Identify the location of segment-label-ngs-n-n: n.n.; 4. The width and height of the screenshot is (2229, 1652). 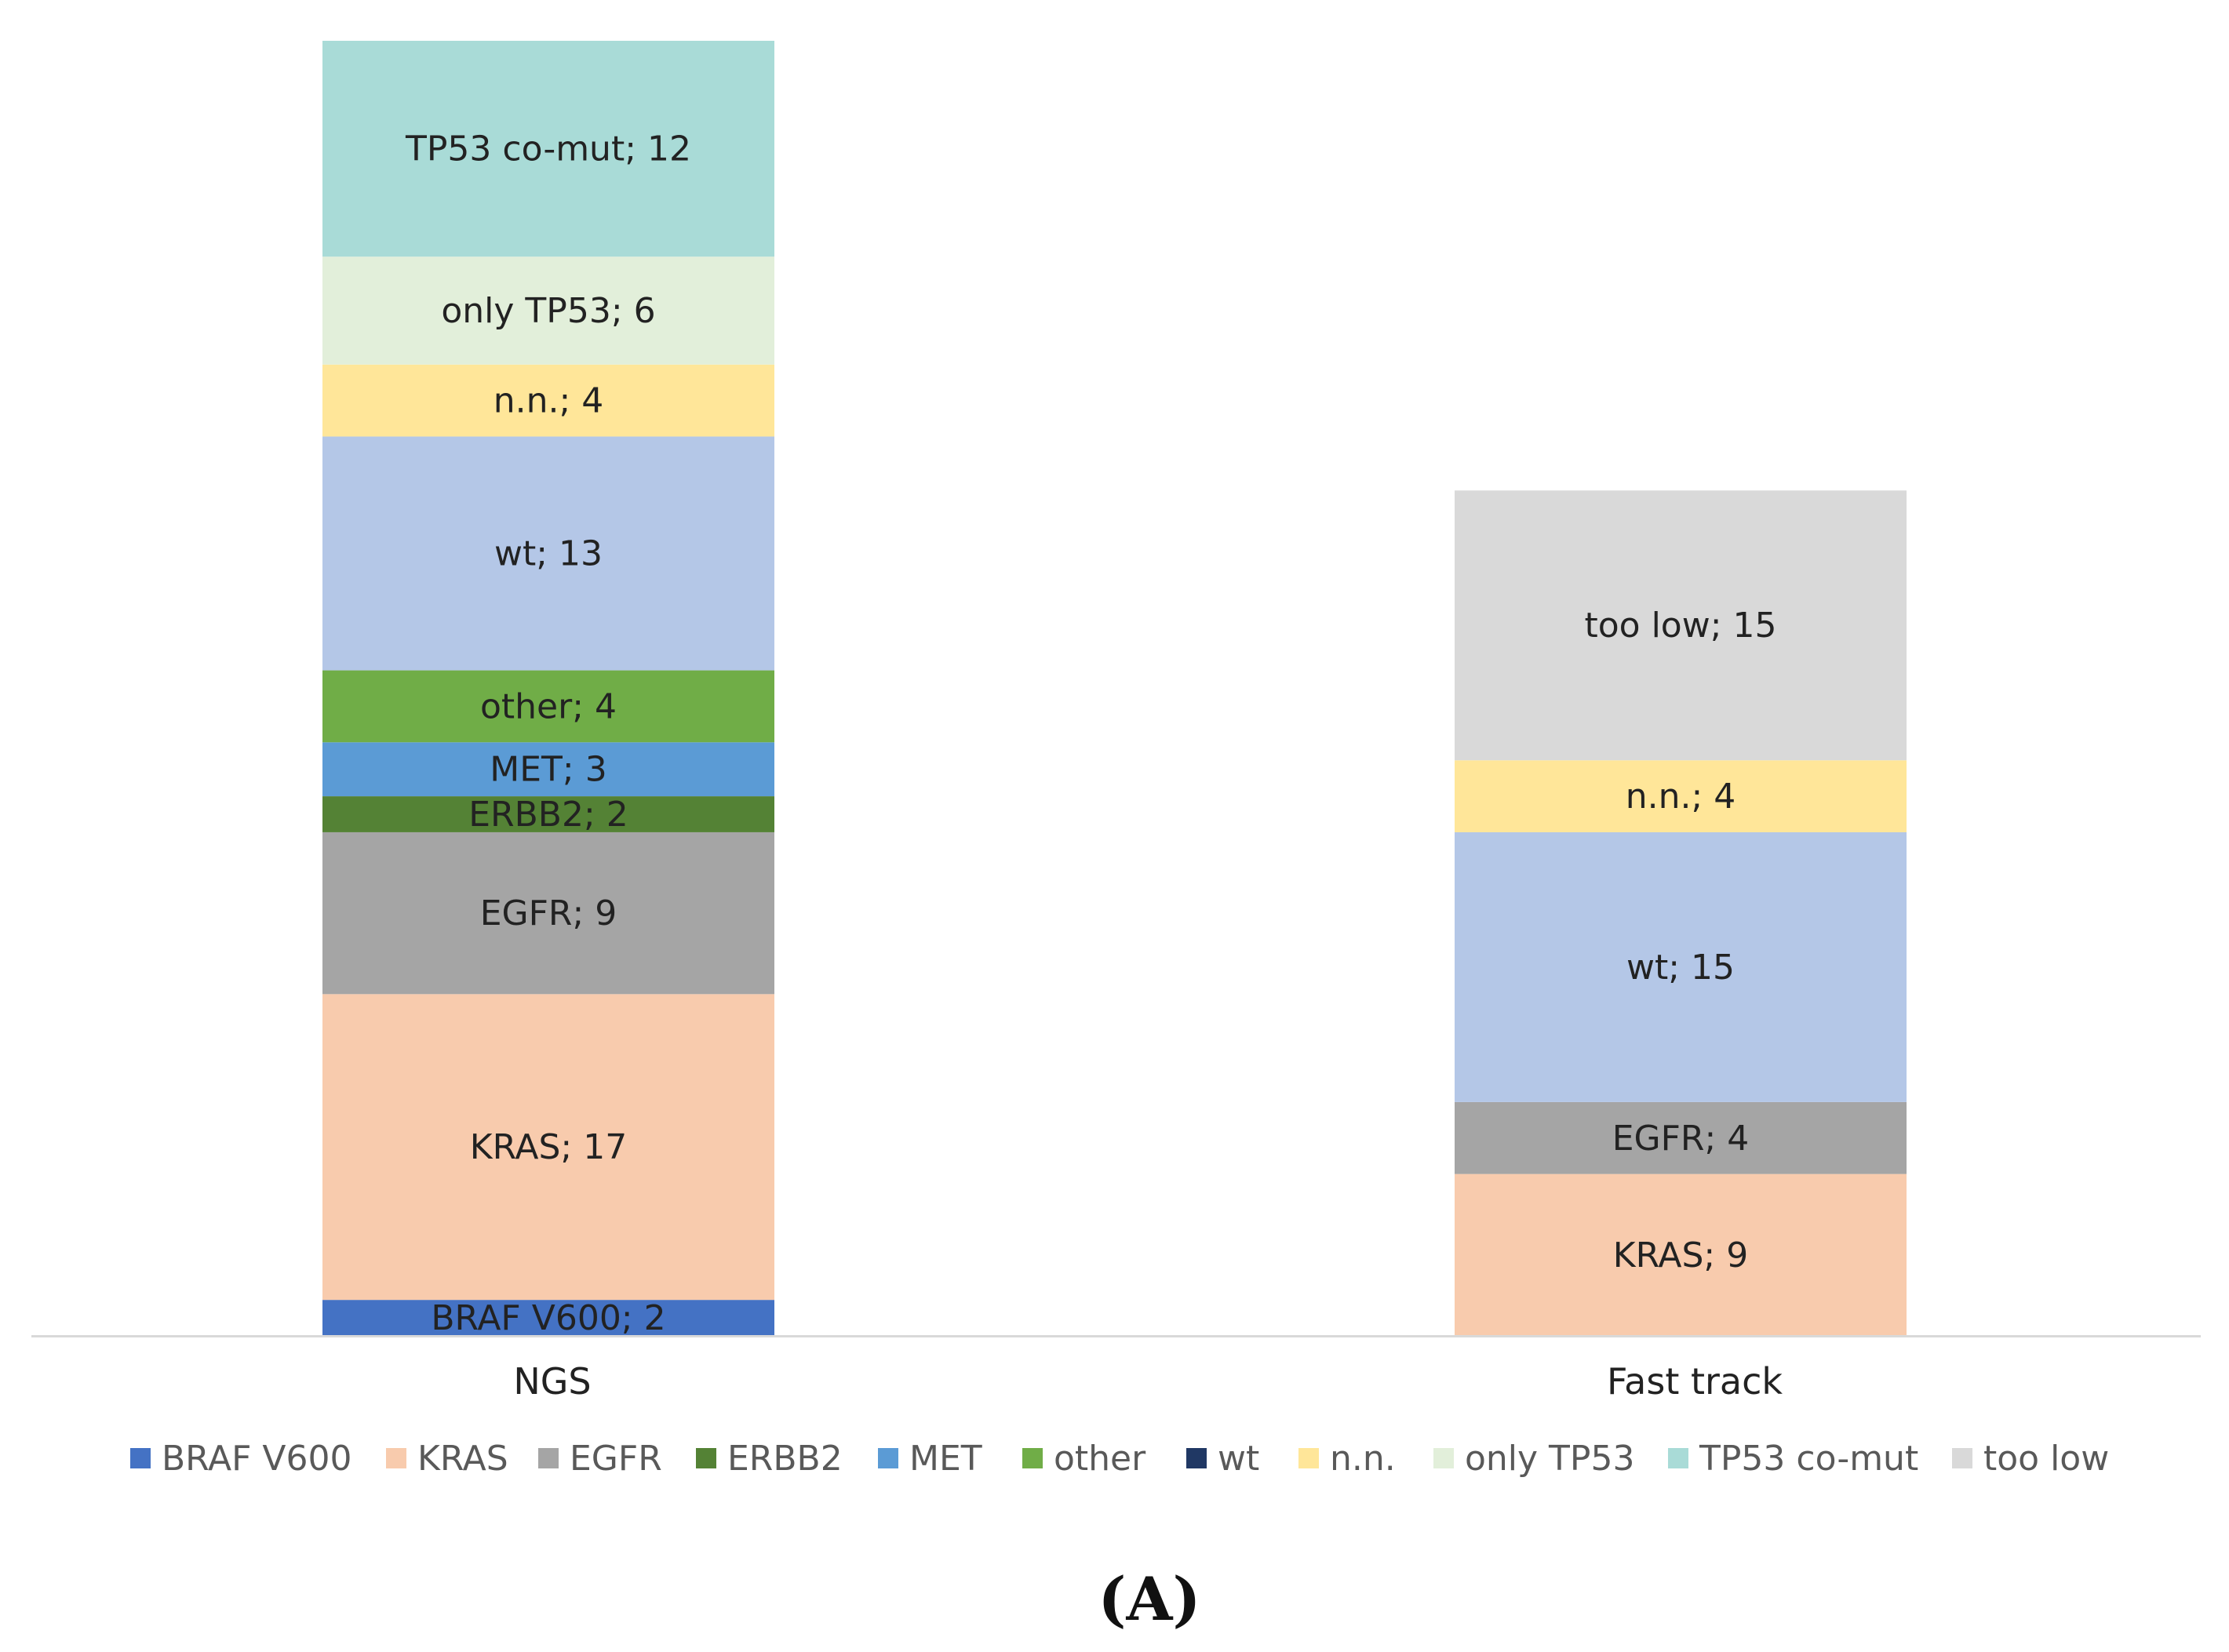
(549, 401).